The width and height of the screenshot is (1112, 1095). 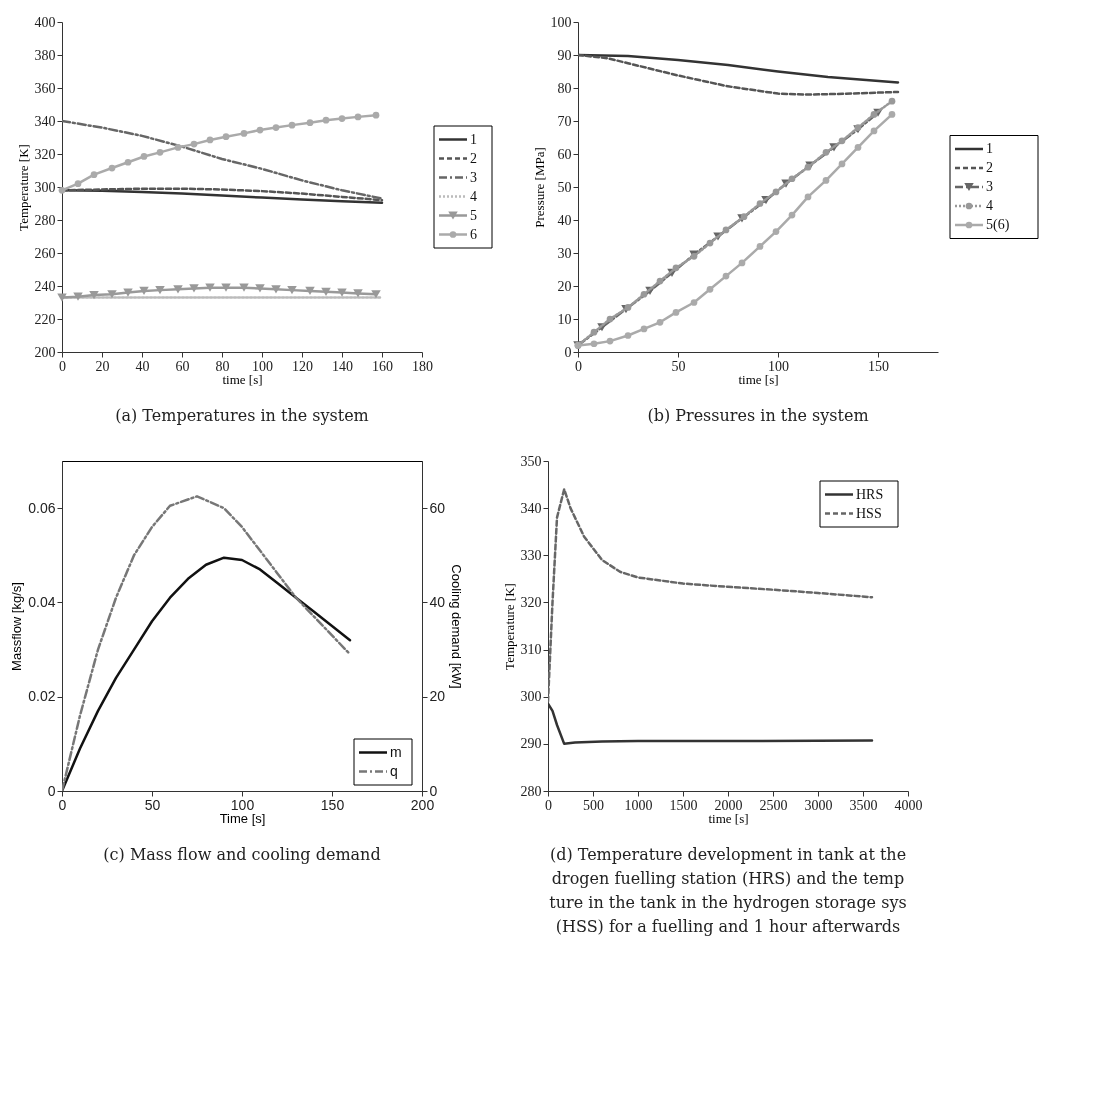 I want to click on x-tick-label: 20, so click(x=102, y=366).